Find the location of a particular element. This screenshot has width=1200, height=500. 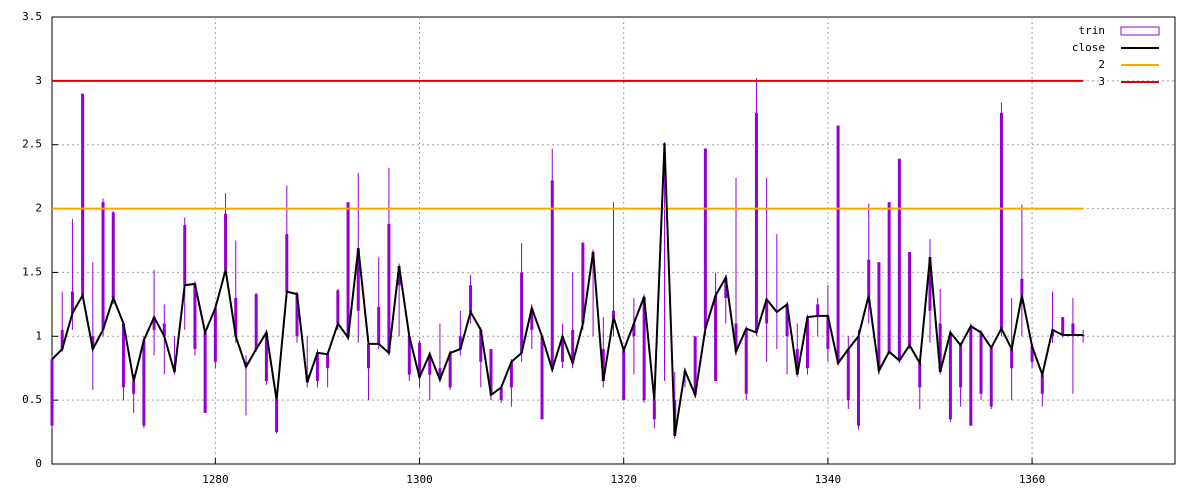

x-tick-label: 1340 is located at coordinates (828, 479).